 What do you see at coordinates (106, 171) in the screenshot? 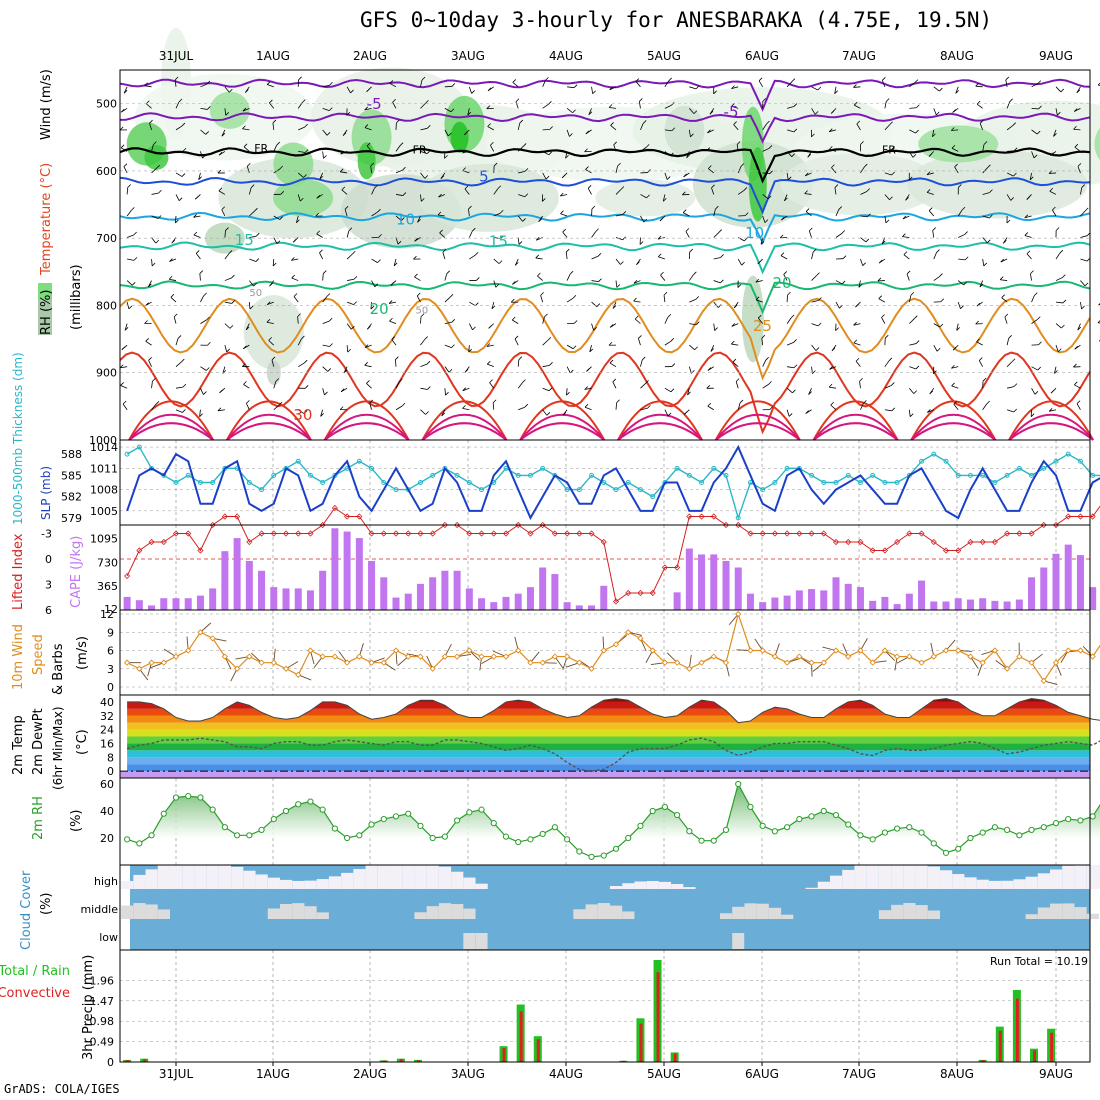
I see `pressure-tick: 600` at bounding box center [106, 171].